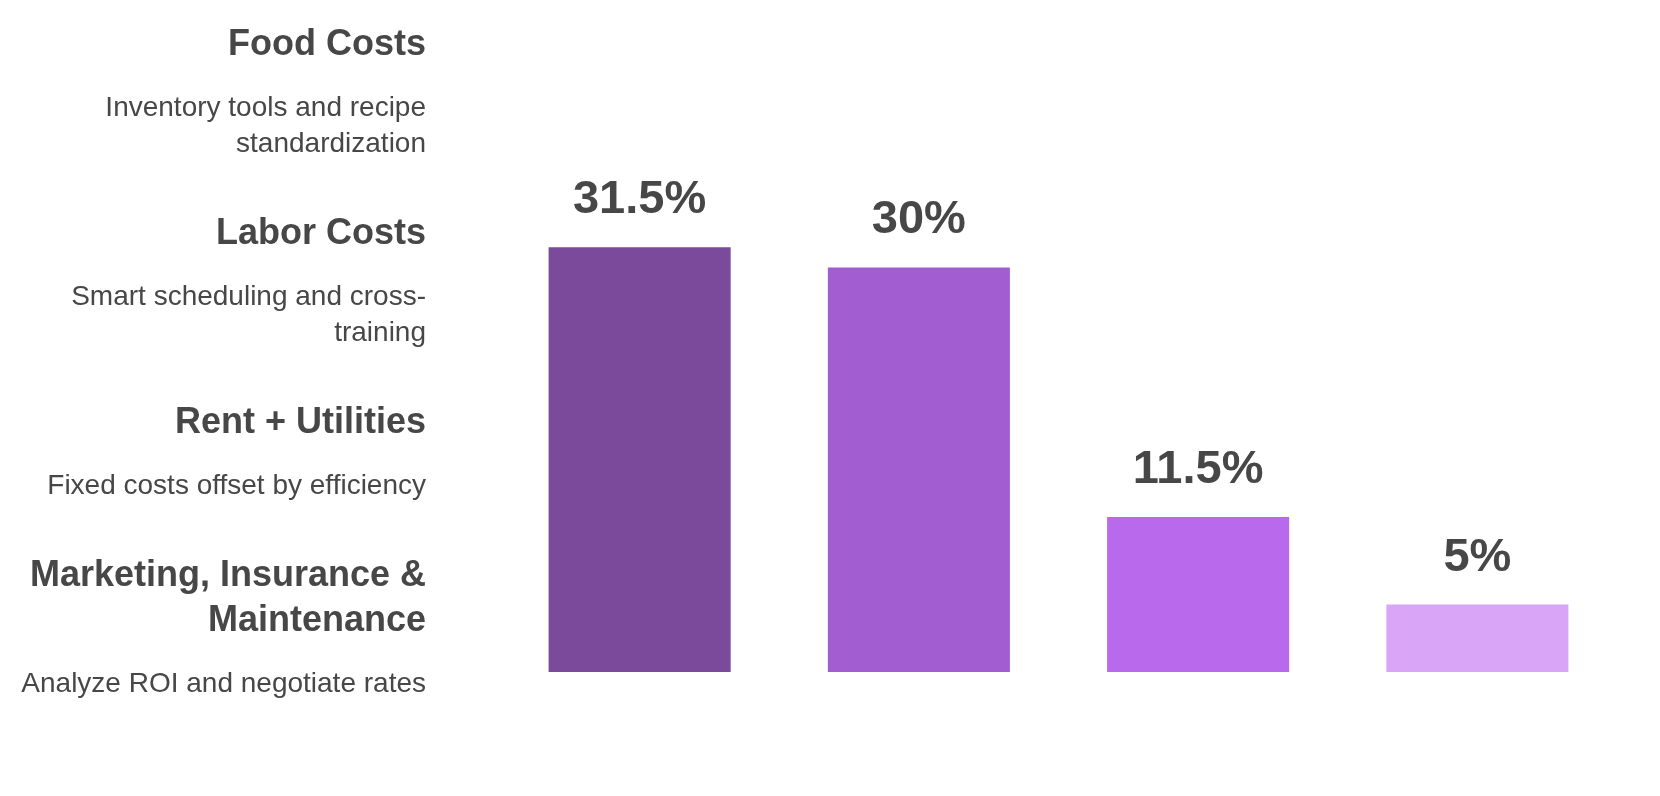  Describe the element at coordinates (639, 197) in the screenshot. I see `data-label: 31.5%` at that location.